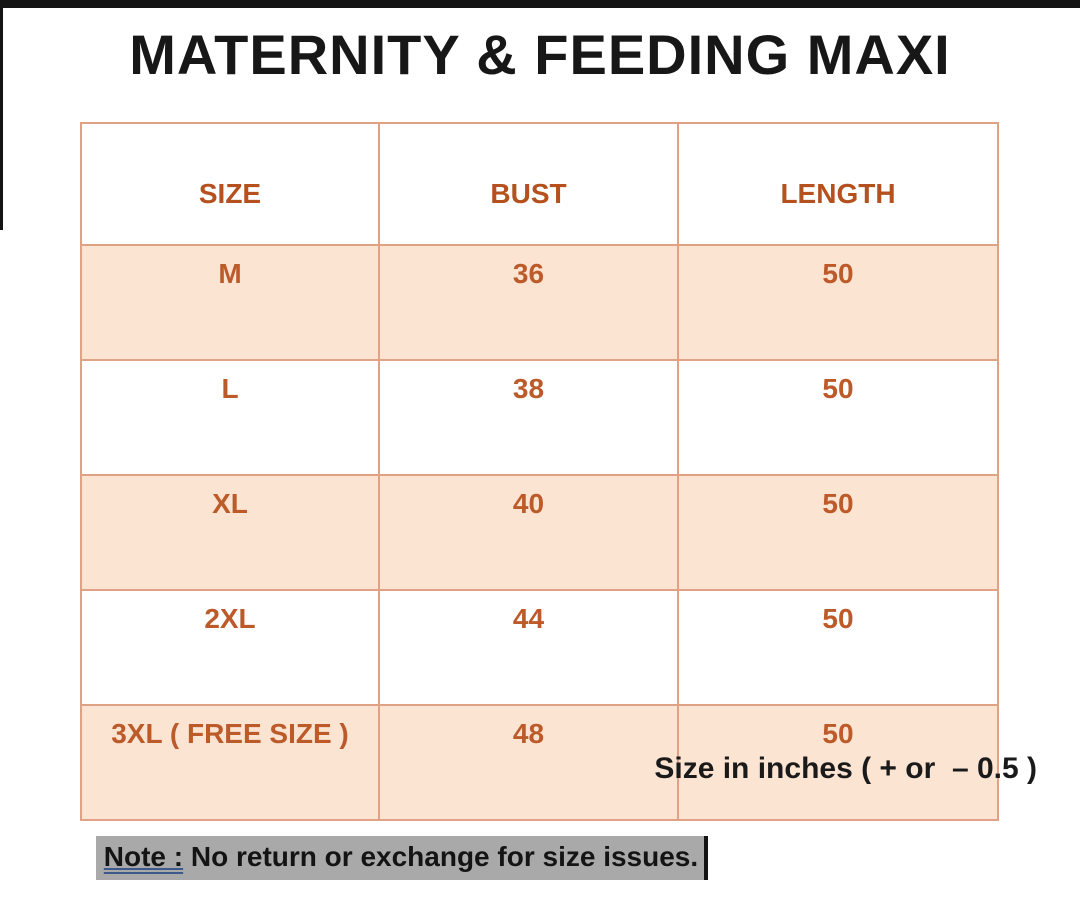 This screenshot has width=1080, height=910. I want to click on column-header-size: SIZE, so click(230, 184).